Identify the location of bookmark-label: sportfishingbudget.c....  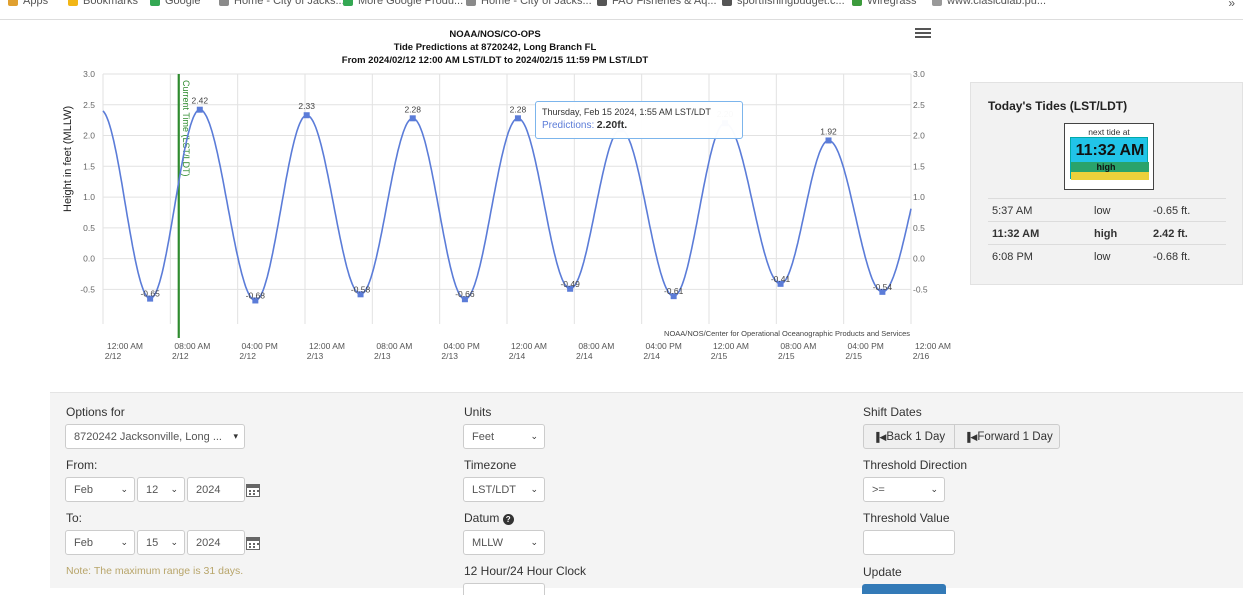
(791, 3).